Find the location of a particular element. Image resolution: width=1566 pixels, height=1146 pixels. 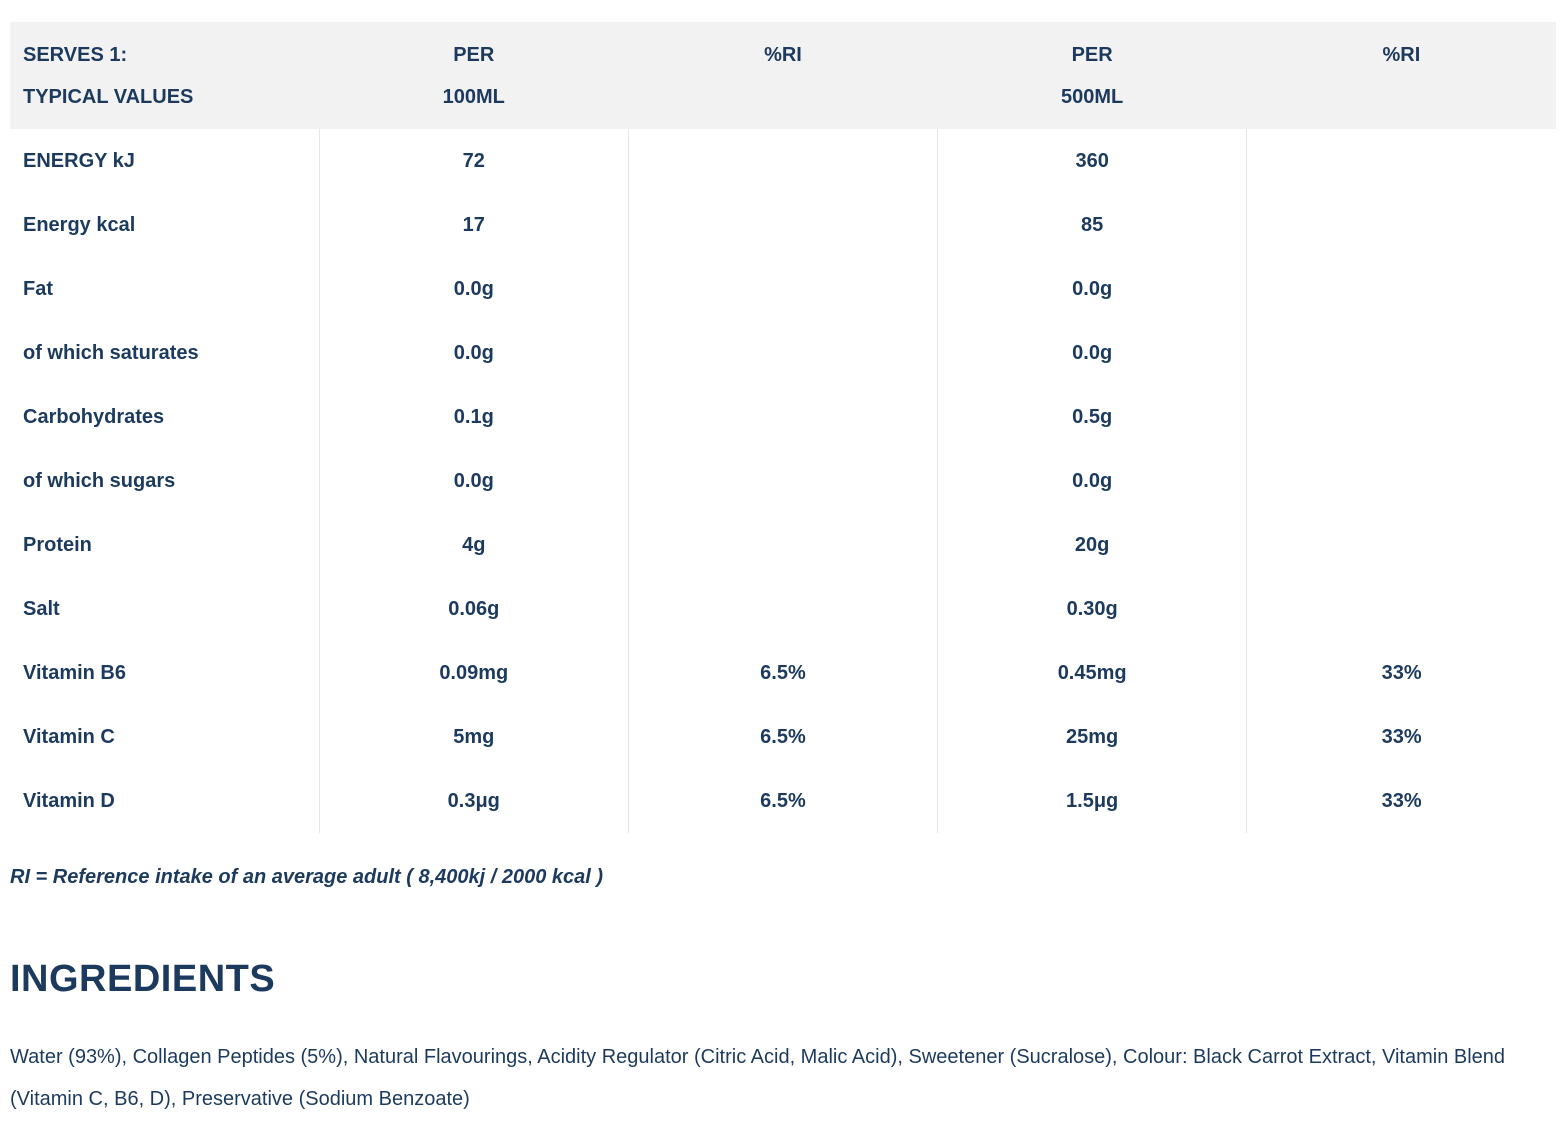

header-cell-ri-100ml: %RI is located at coordinates (782, 75).